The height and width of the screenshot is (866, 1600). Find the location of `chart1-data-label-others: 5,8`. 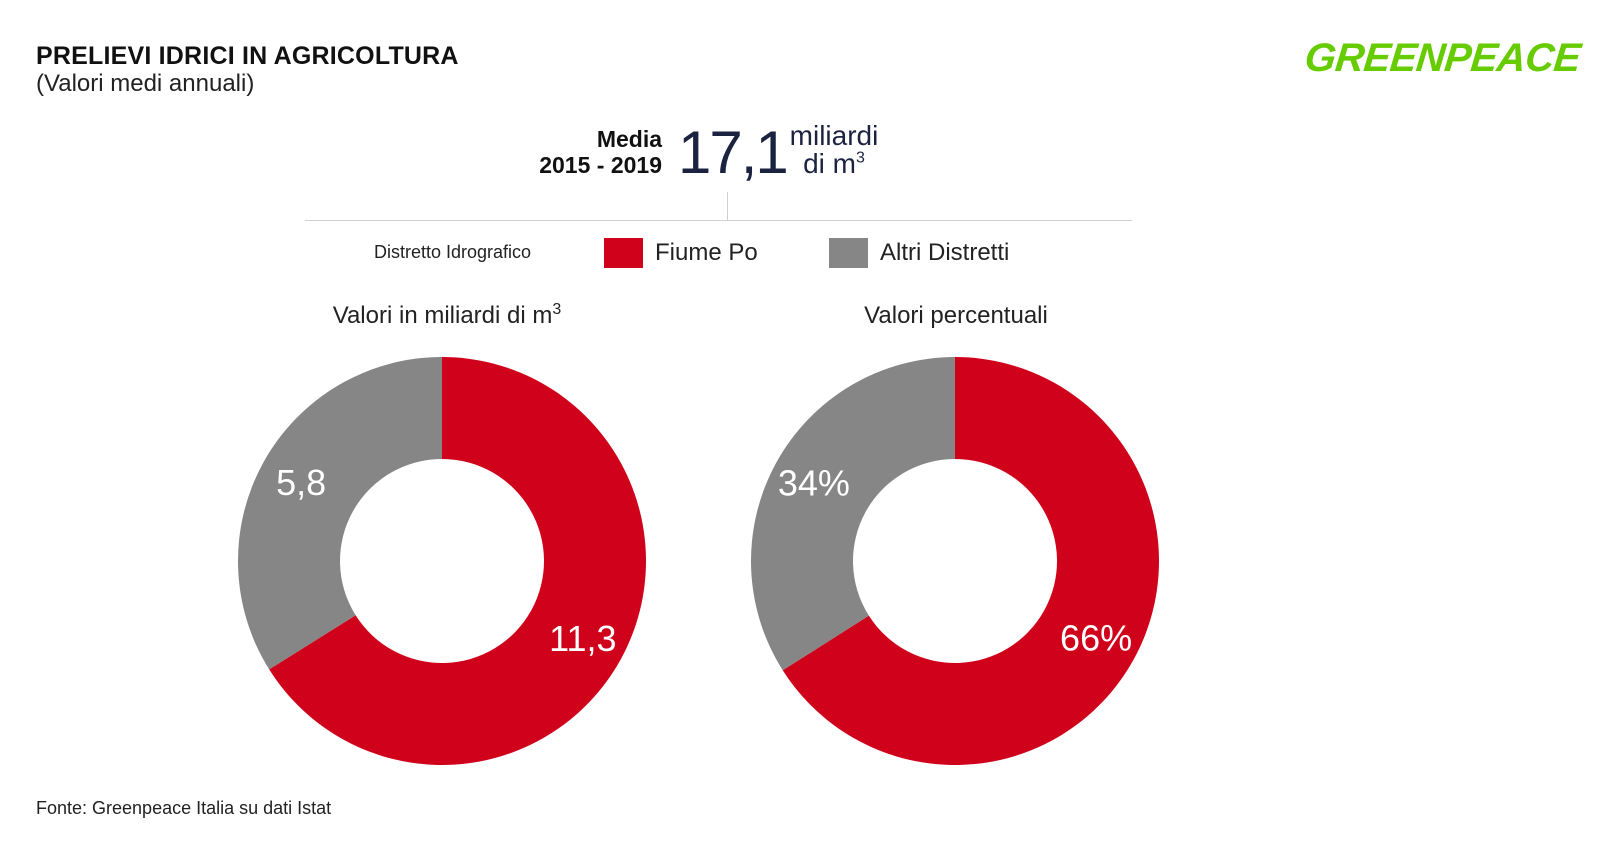

chart1-data-label-others: 5,8 is located at coordinates (301, 482).